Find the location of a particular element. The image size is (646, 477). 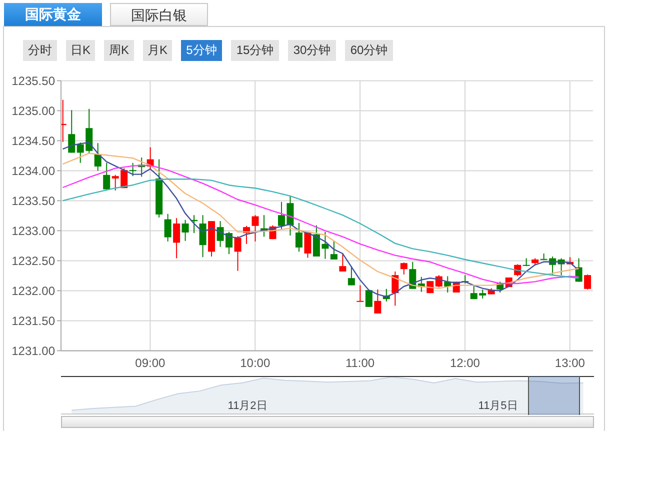

annotation: 11月5日 is located at coordinates (498, 406).